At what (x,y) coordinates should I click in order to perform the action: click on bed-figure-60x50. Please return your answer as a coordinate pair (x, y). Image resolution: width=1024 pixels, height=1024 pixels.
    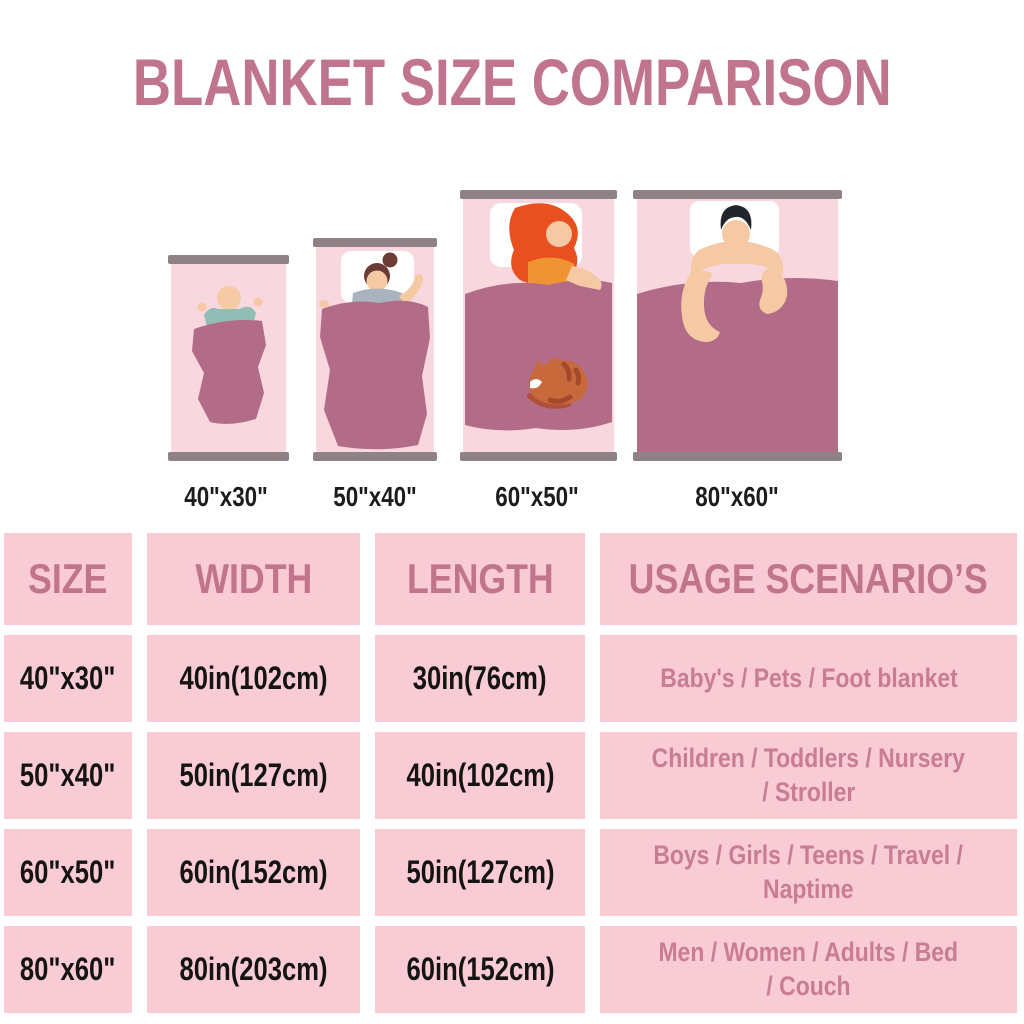
    Looking at the image, I should click on (538, 325).